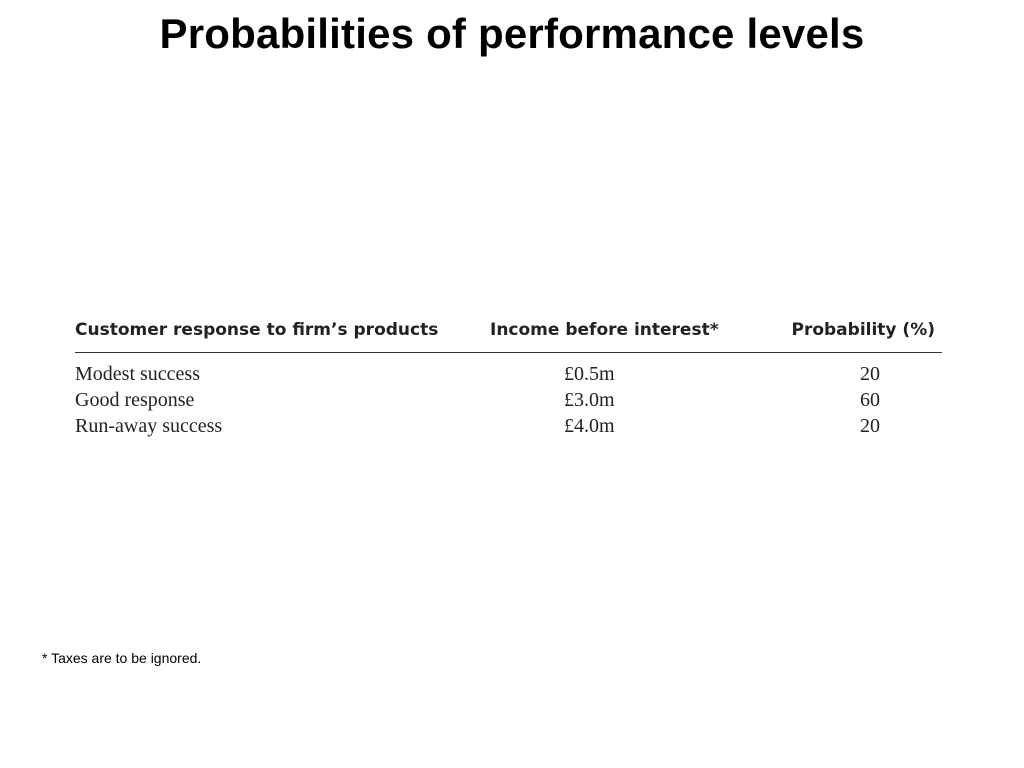  I want to click on cell-response: Modest success, so click(137, 374).